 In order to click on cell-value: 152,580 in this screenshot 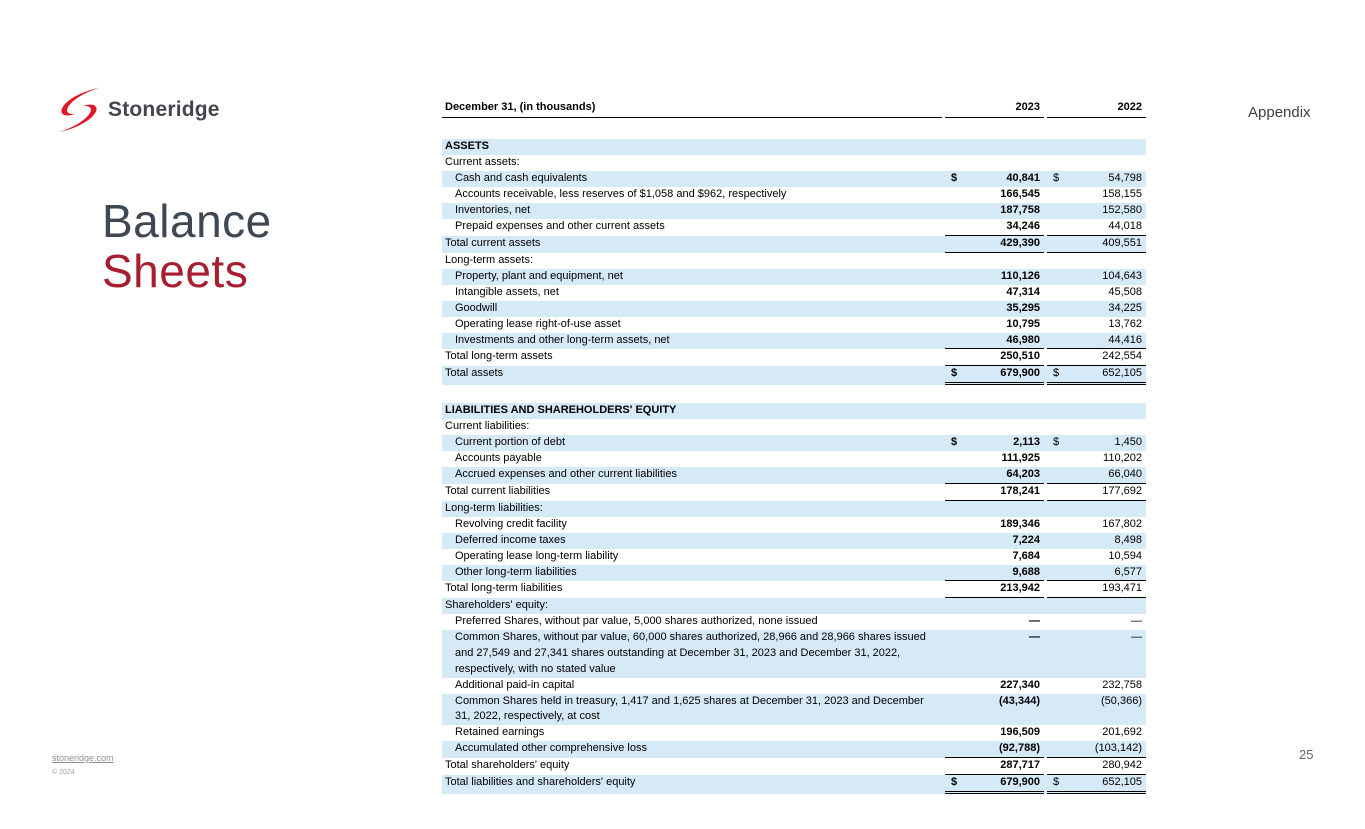, I will do `click(1122, 210)`.